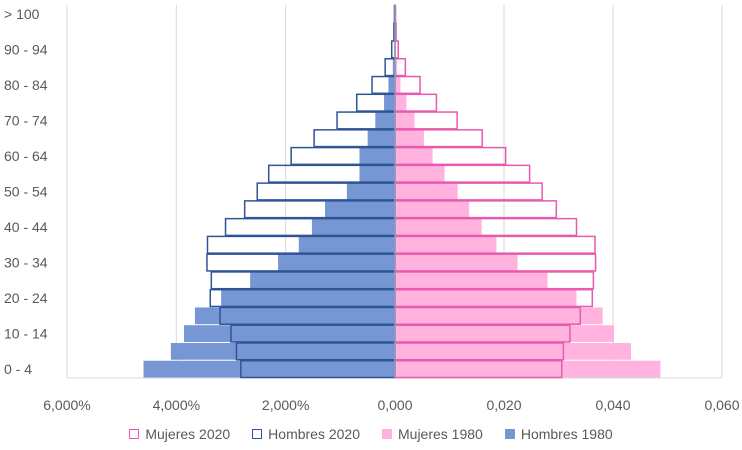  Describe the element at coordinates (566, 434) in the screenshot. I see `legend-label-hombres-1980: Hombres 1980` at that location.